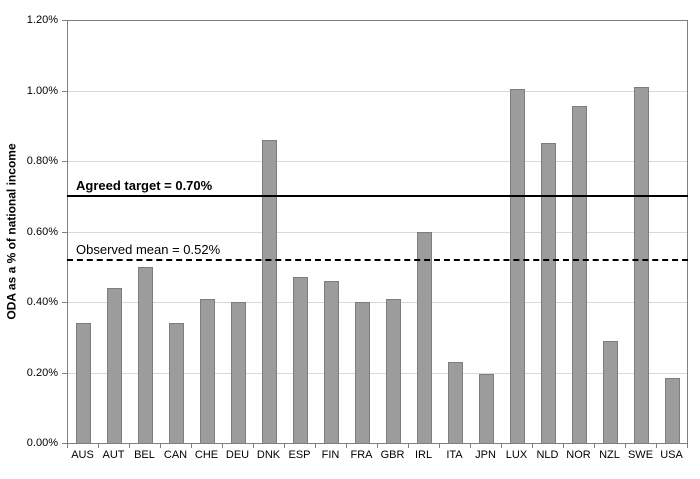 The image size is (700, 479). What do you see at coordinates (377, 302) in the screenshot?
I see `gridline-0.4` at bounding box center [377, 302].